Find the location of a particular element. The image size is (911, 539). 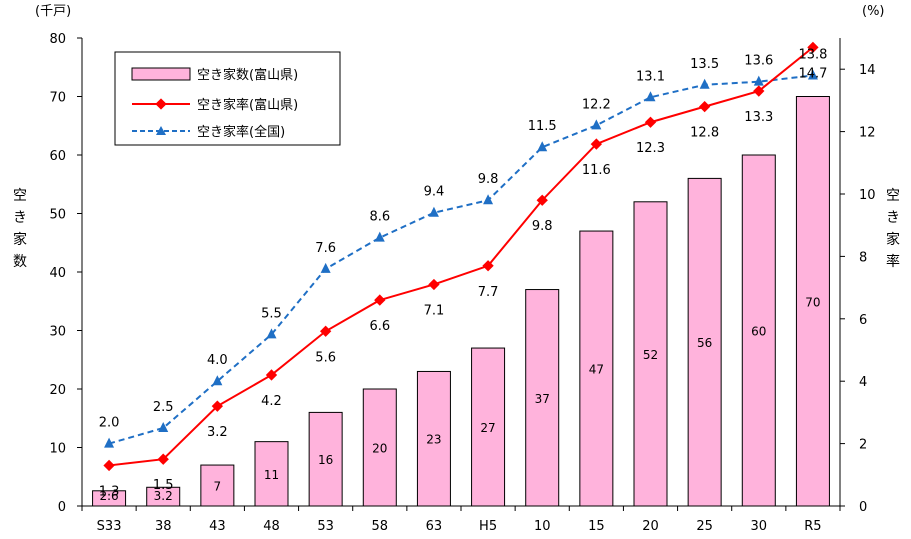

y-right-tick-label: 14 is located at coordinates (867, 70).